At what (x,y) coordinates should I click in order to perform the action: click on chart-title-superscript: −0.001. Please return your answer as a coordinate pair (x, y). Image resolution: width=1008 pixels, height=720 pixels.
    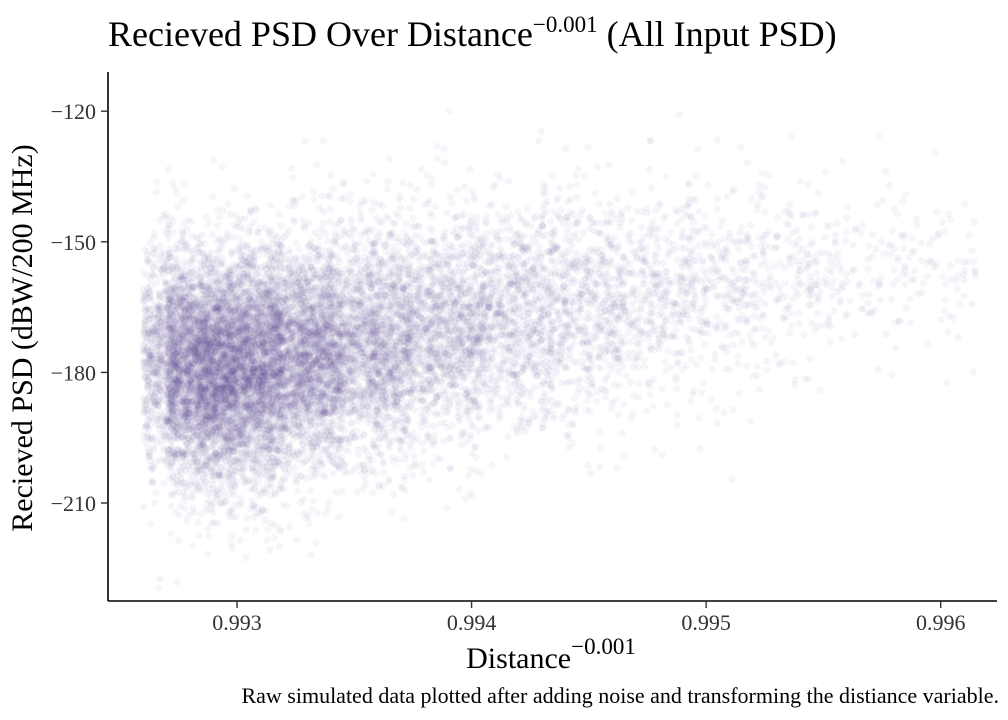
    Looking at the image, I should click on (565, 24).